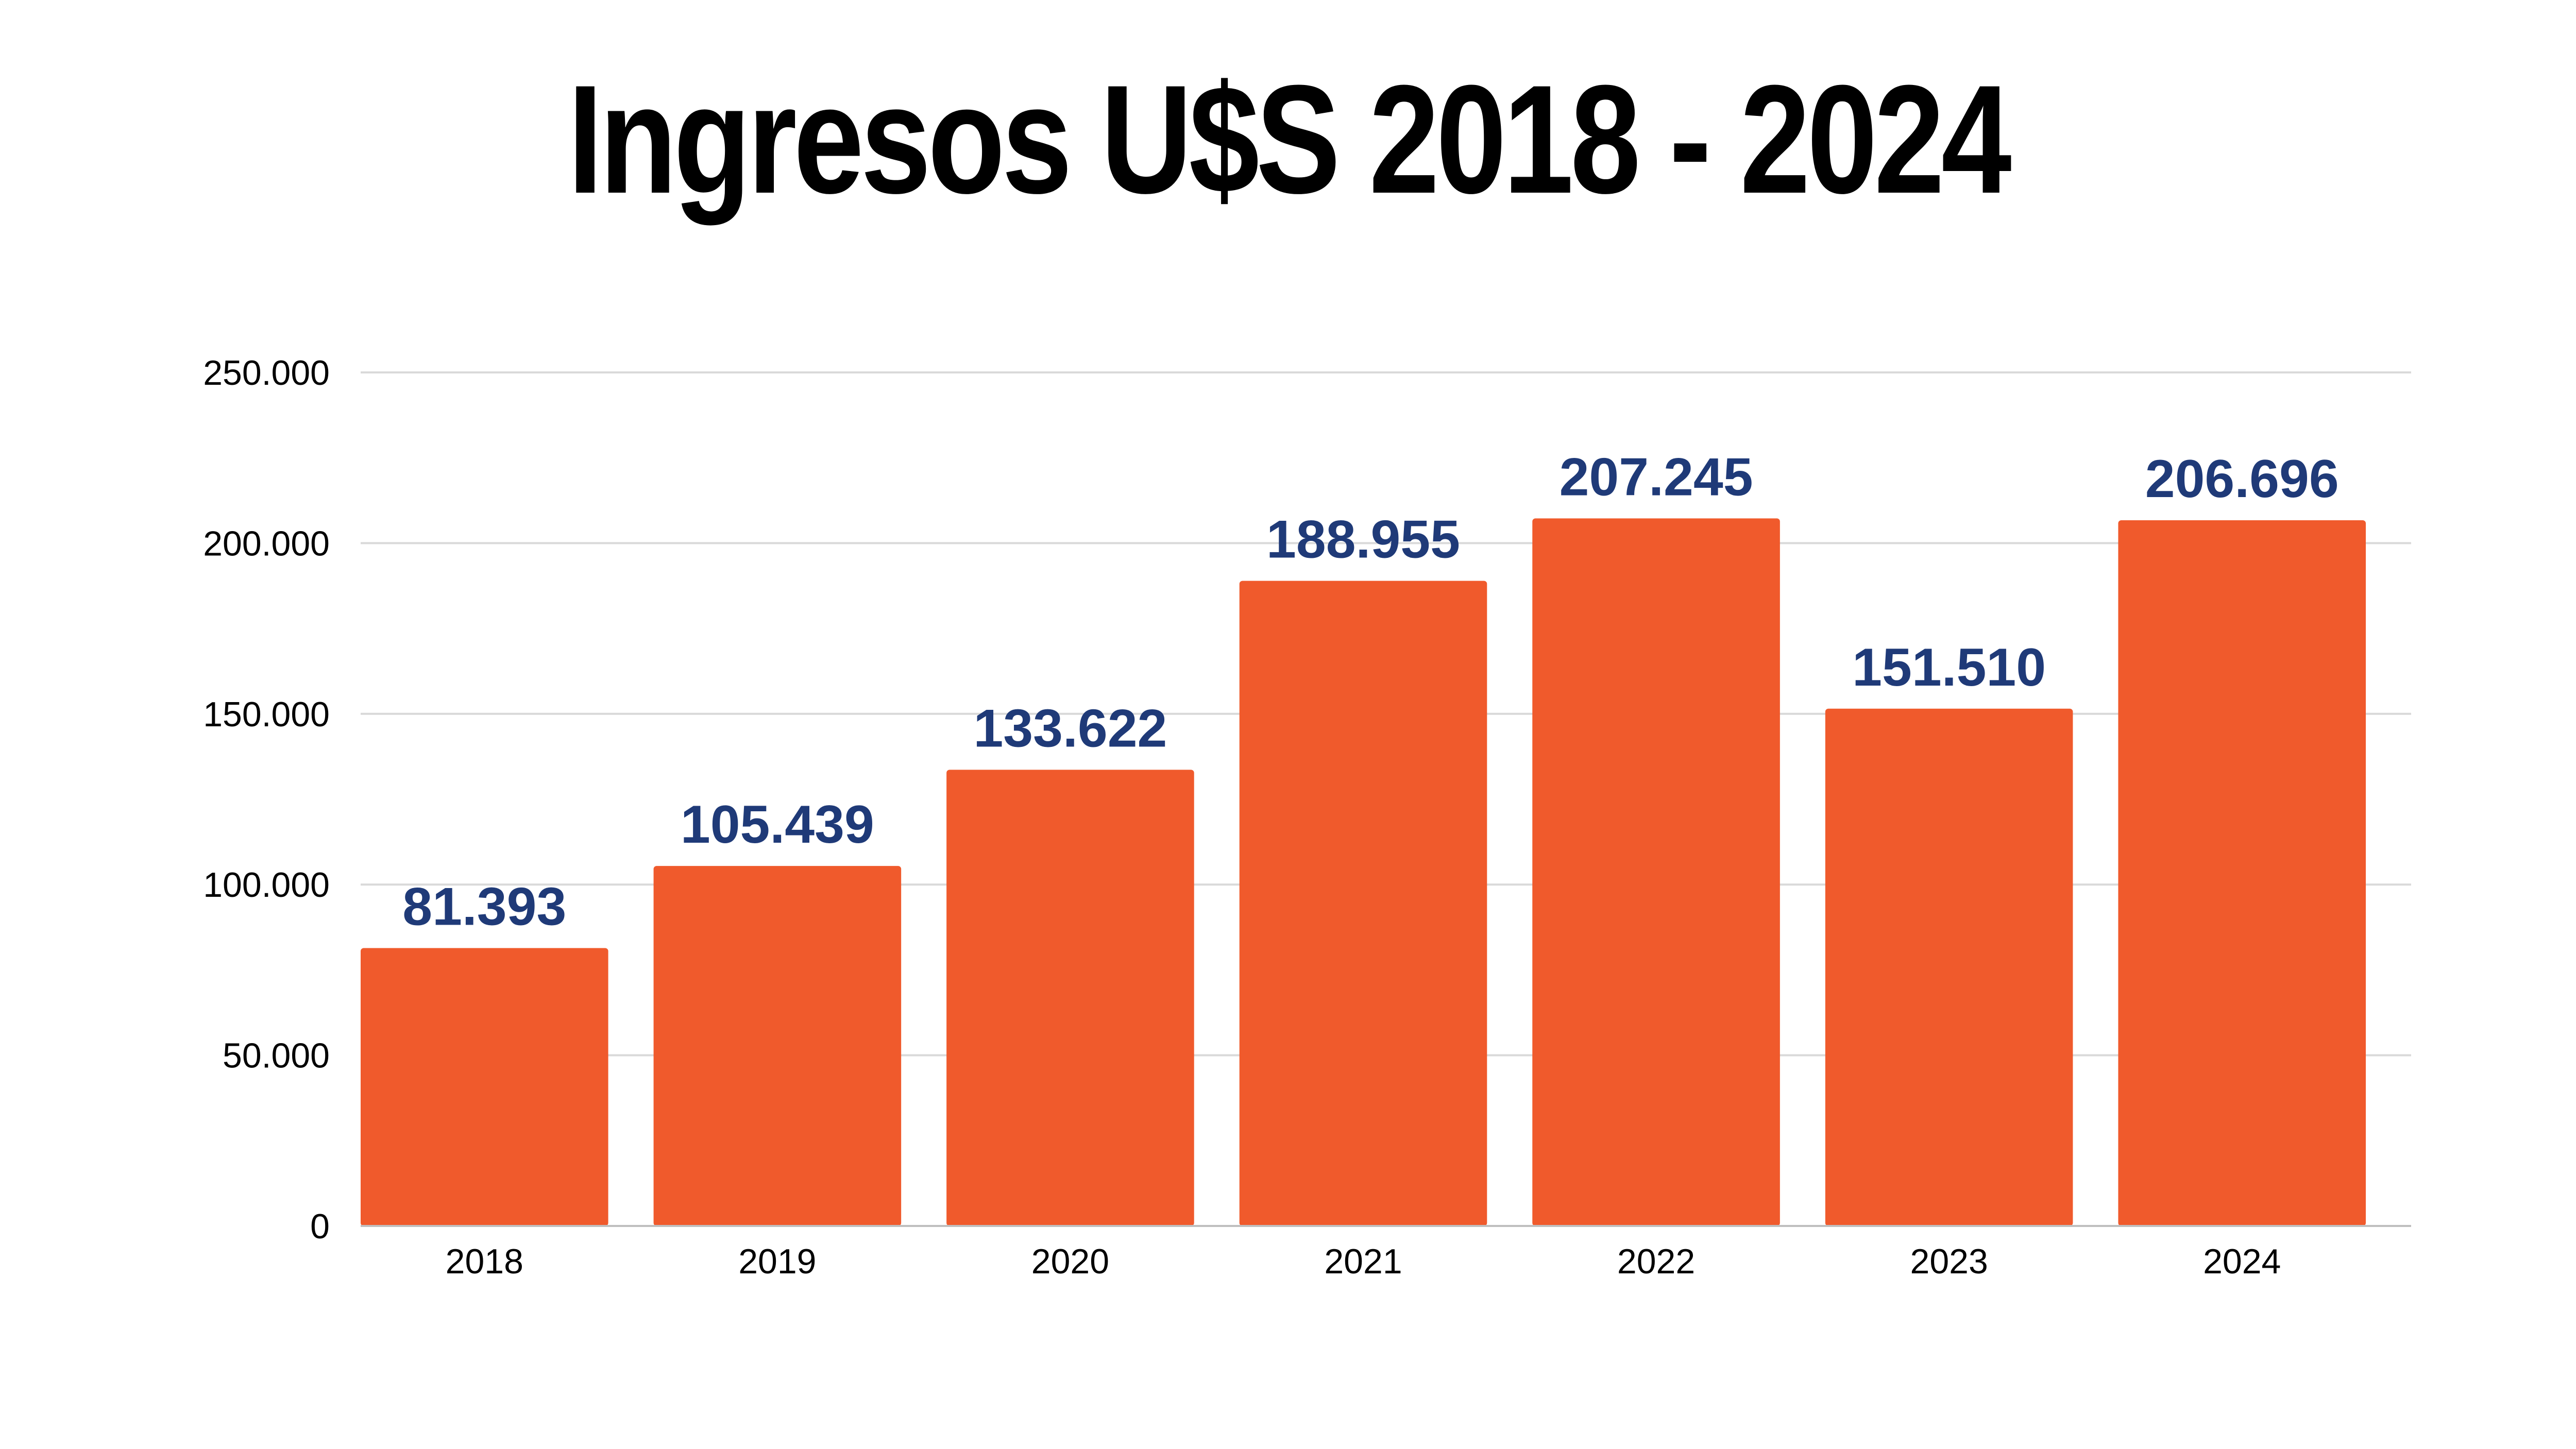  Describe the element at coordinates (1070, 728) in the screenshot. I see `data-label-2020: 133.622` at that location.